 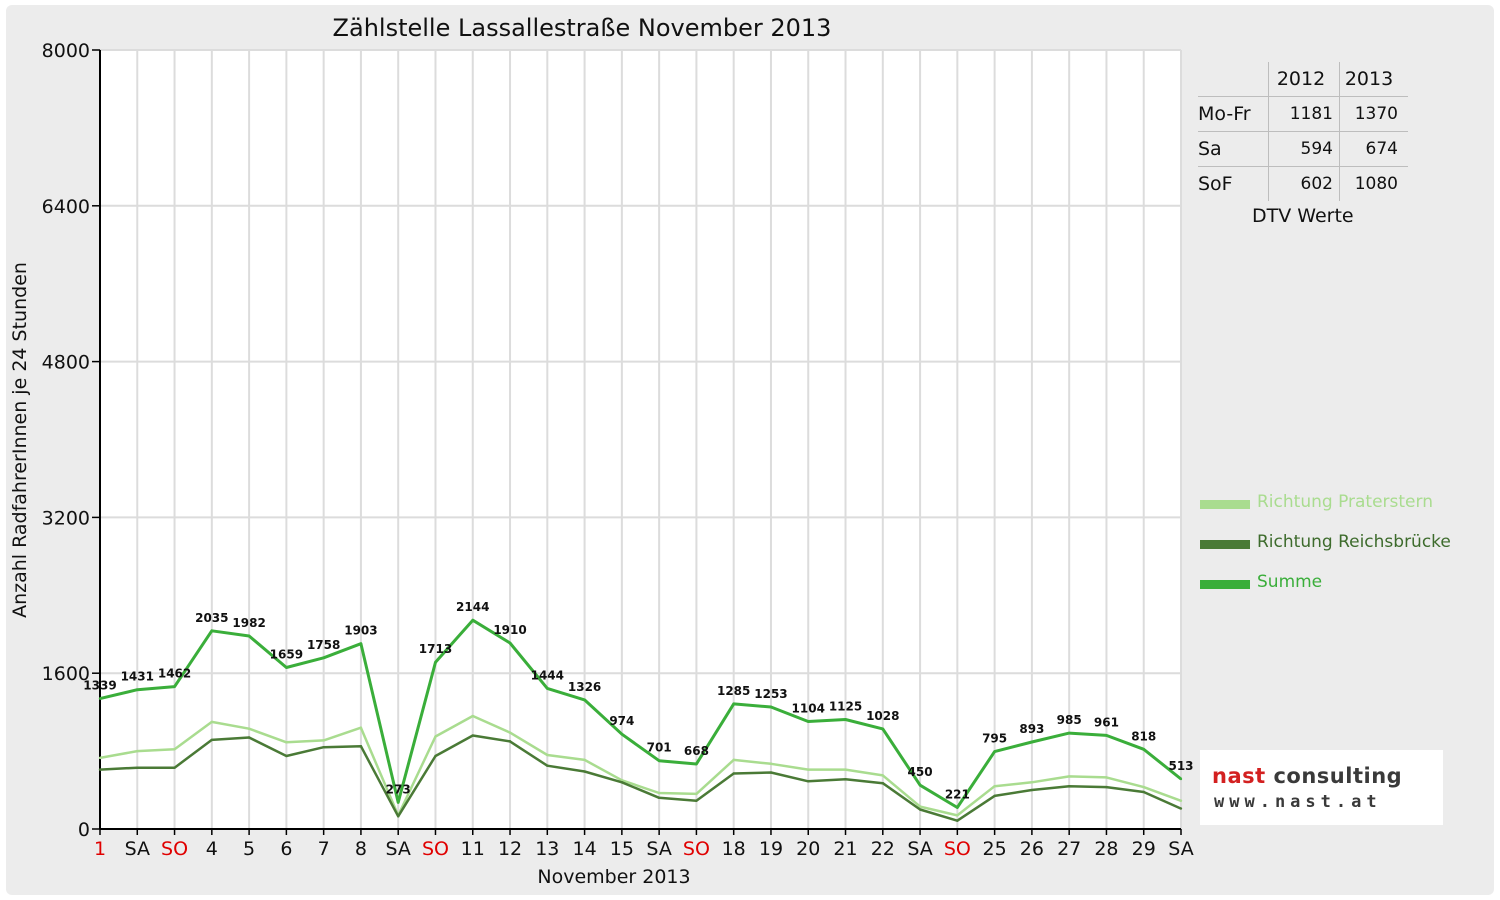 I want to click on x-tick-label: 22, so click(x=883, y=849).